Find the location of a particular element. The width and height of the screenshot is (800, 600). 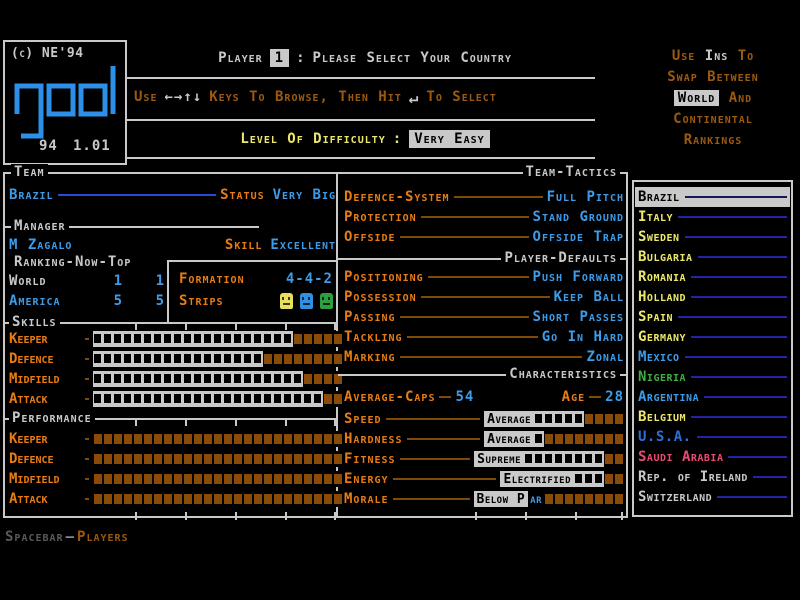

country-item-switzerland: Switzerland is located at coordinates (712, 497).